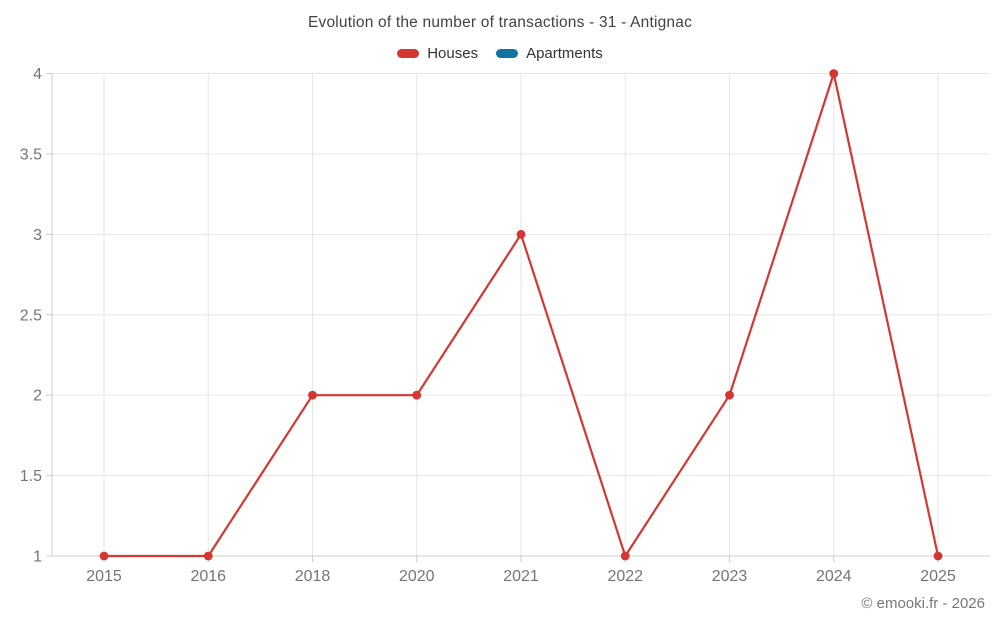 This screenshot has width=1000, height=625. What do you see at coordinates (208, 576) in the screenshot?
I see `x-axis-label: 2016` at bounding box center [208, 576].